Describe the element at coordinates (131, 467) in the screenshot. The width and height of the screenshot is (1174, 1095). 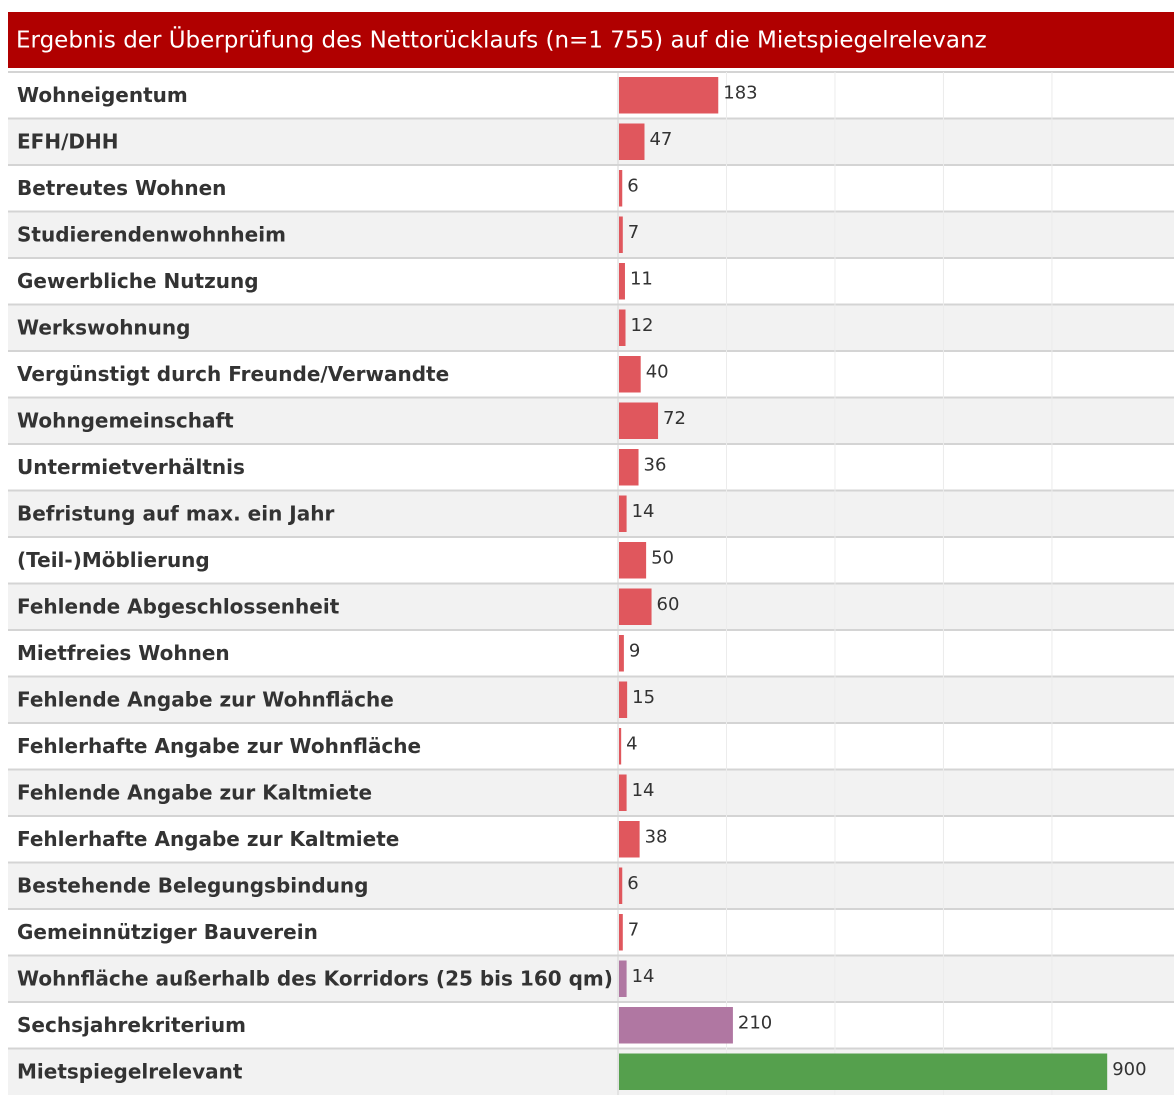
I see `category-label: Untermietverhältnis` at that location.